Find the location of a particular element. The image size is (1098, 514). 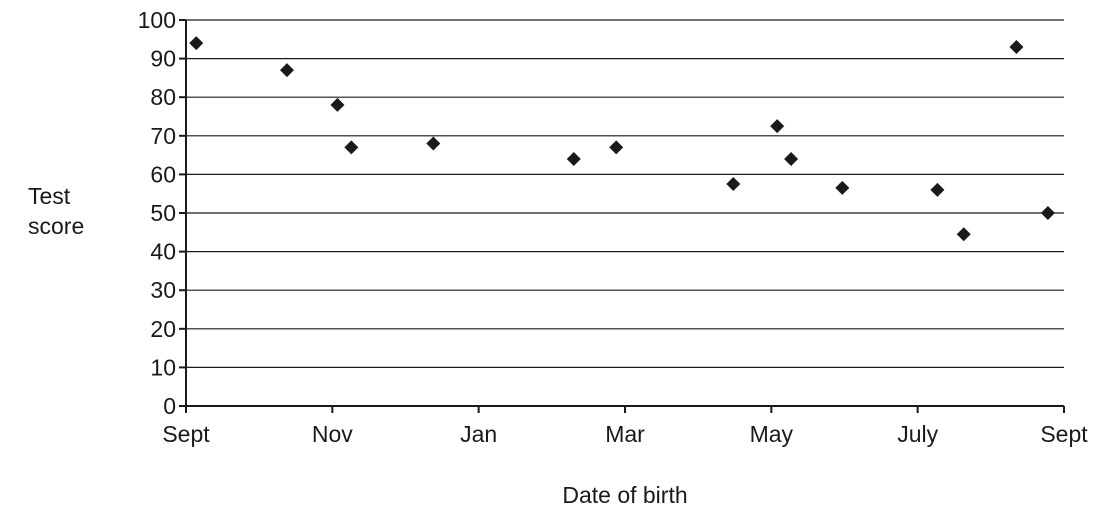

y-axis-title-line1: Test is located at coordinates (49, 196).